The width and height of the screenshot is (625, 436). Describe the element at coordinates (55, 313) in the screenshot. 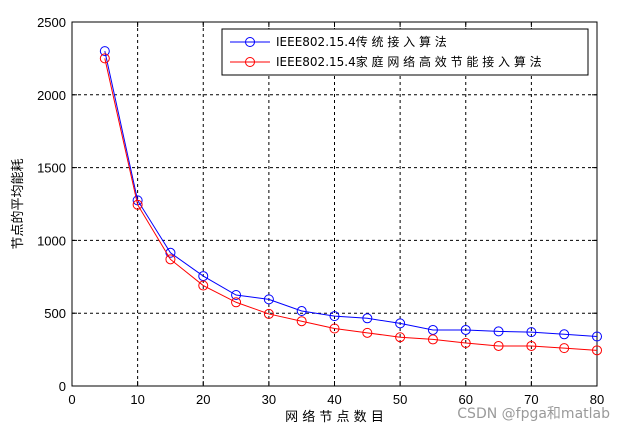

I see `y-tick-label: 500` at that location.